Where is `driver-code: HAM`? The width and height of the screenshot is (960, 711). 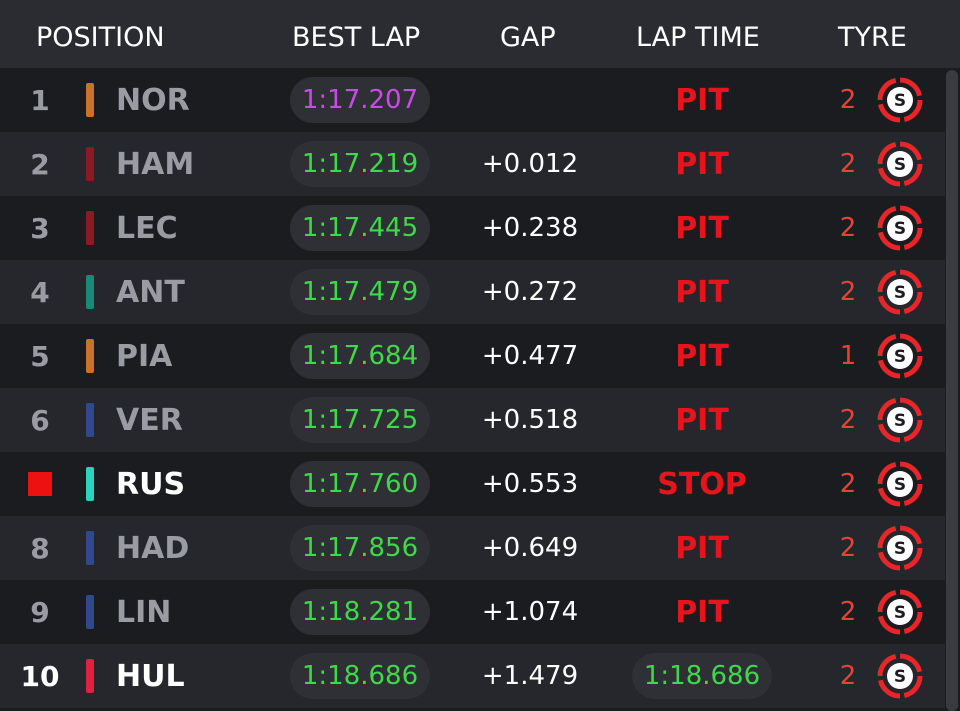
driver-code: HAM is located at coordinates (155, 164).